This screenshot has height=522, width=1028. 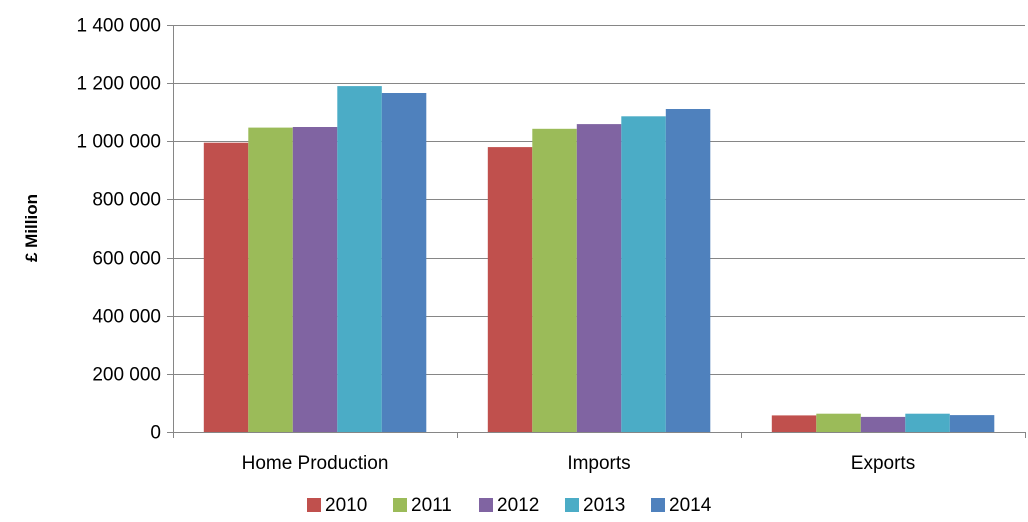 I want to click on legend-label: 2010, so click(x=346, y=505).